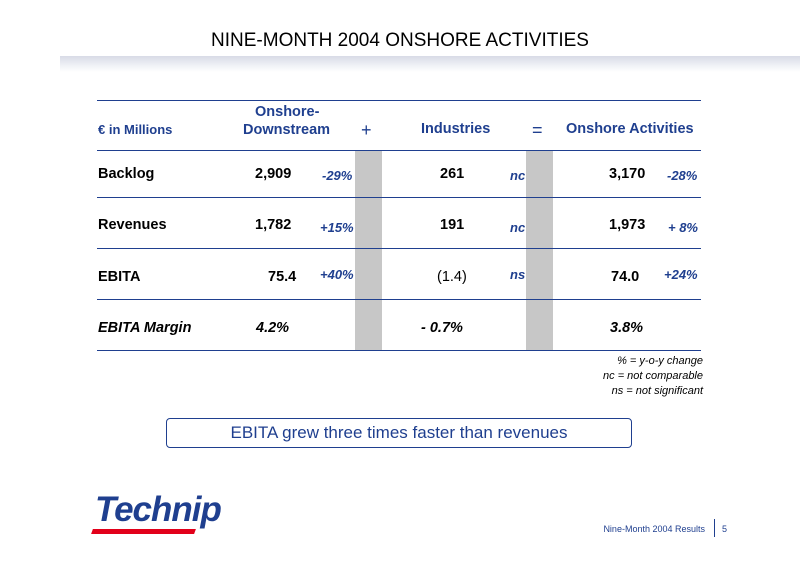  I want to click on title-band, so click(430, 64).